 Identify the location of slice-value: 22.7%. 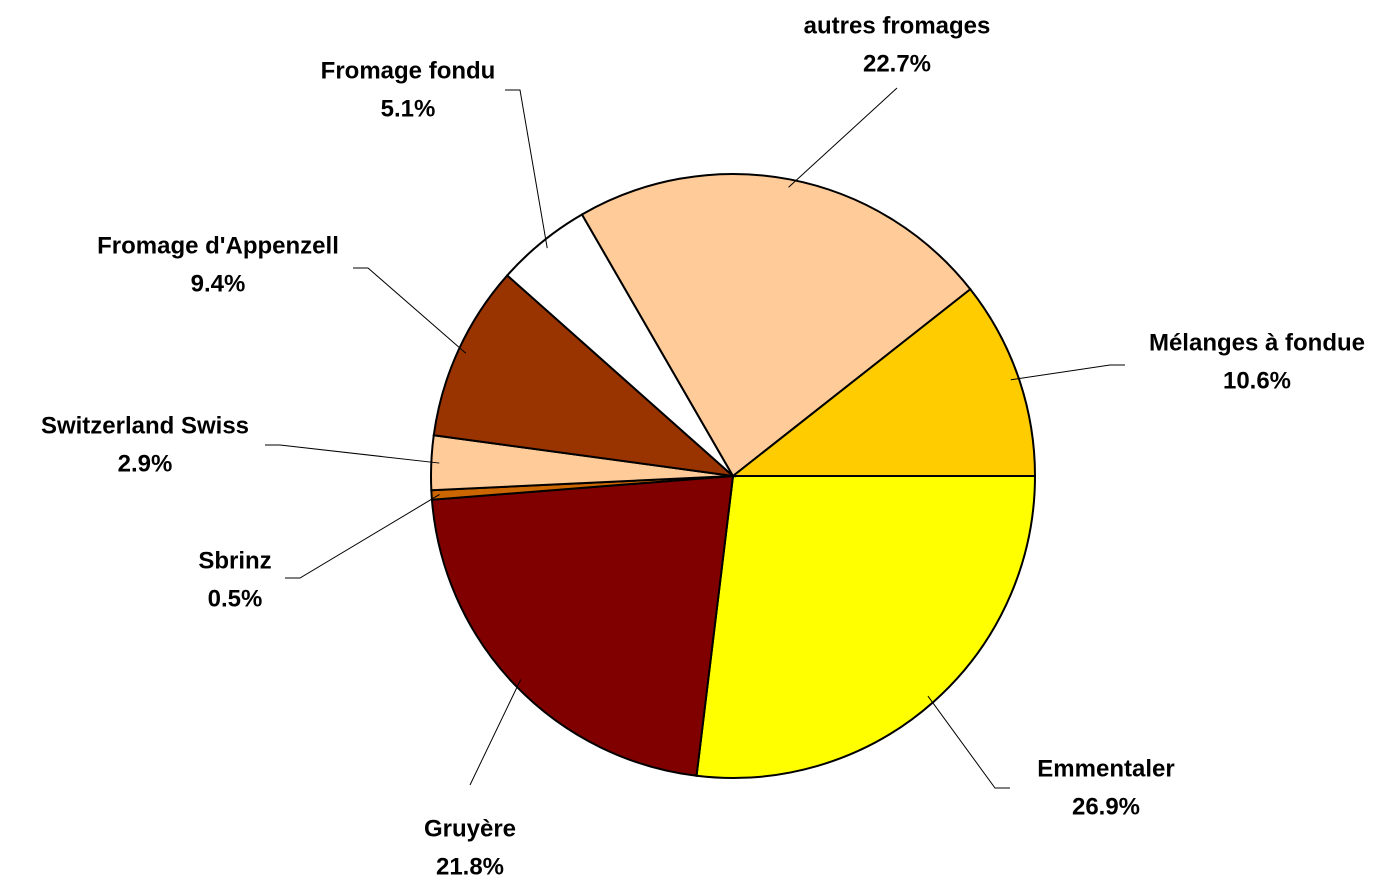
(897, 63).